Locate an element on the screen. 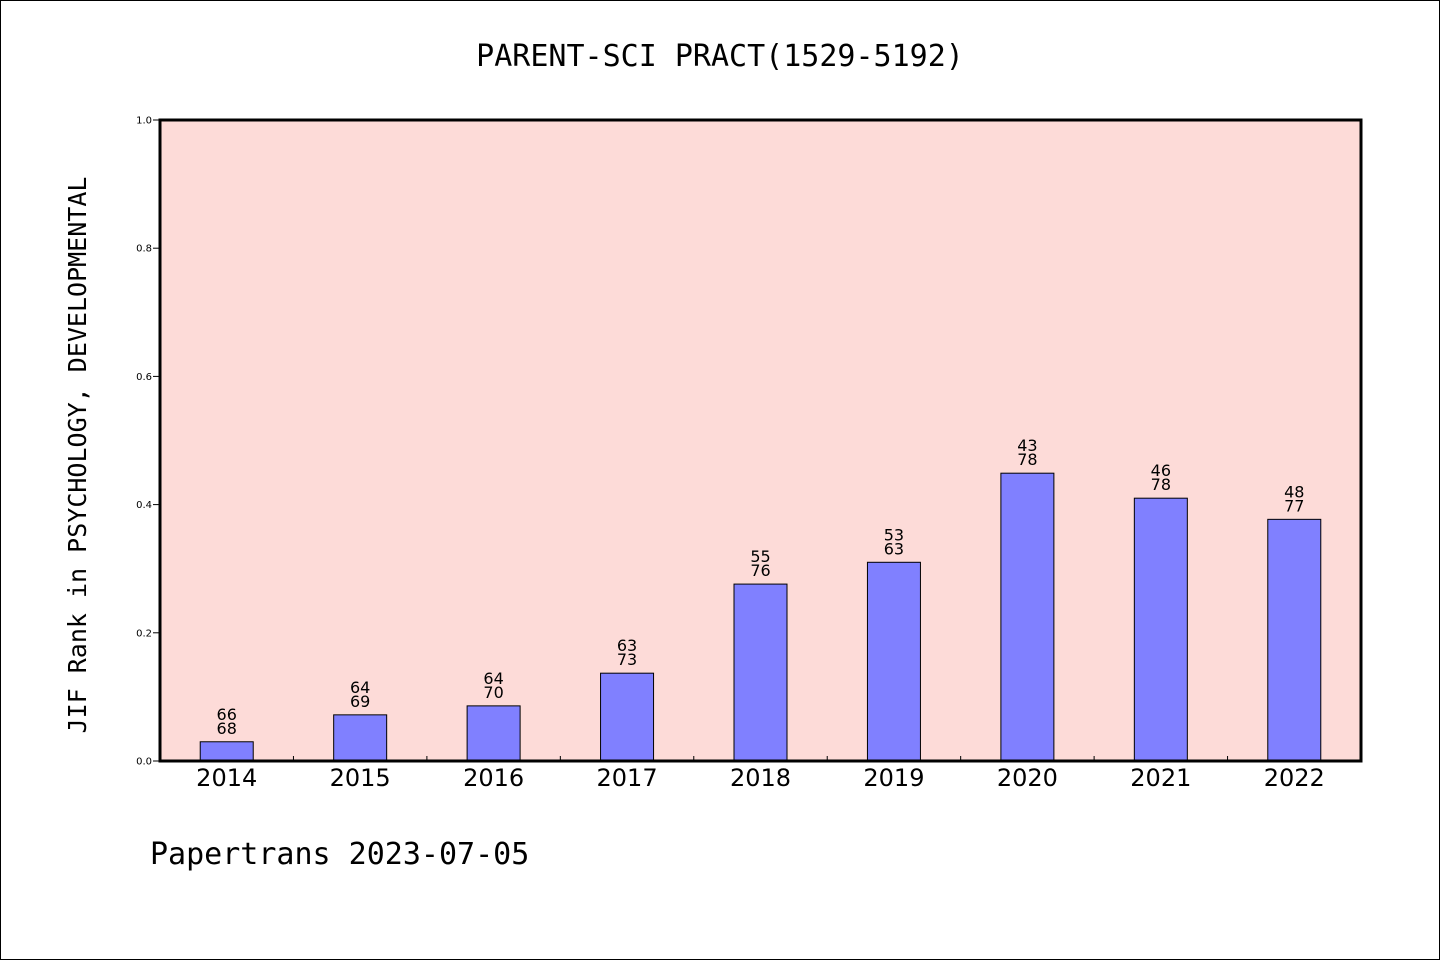 This screenshot has width=1440, height=960. data-label-total: 73 is located at coordinates (627, 659).